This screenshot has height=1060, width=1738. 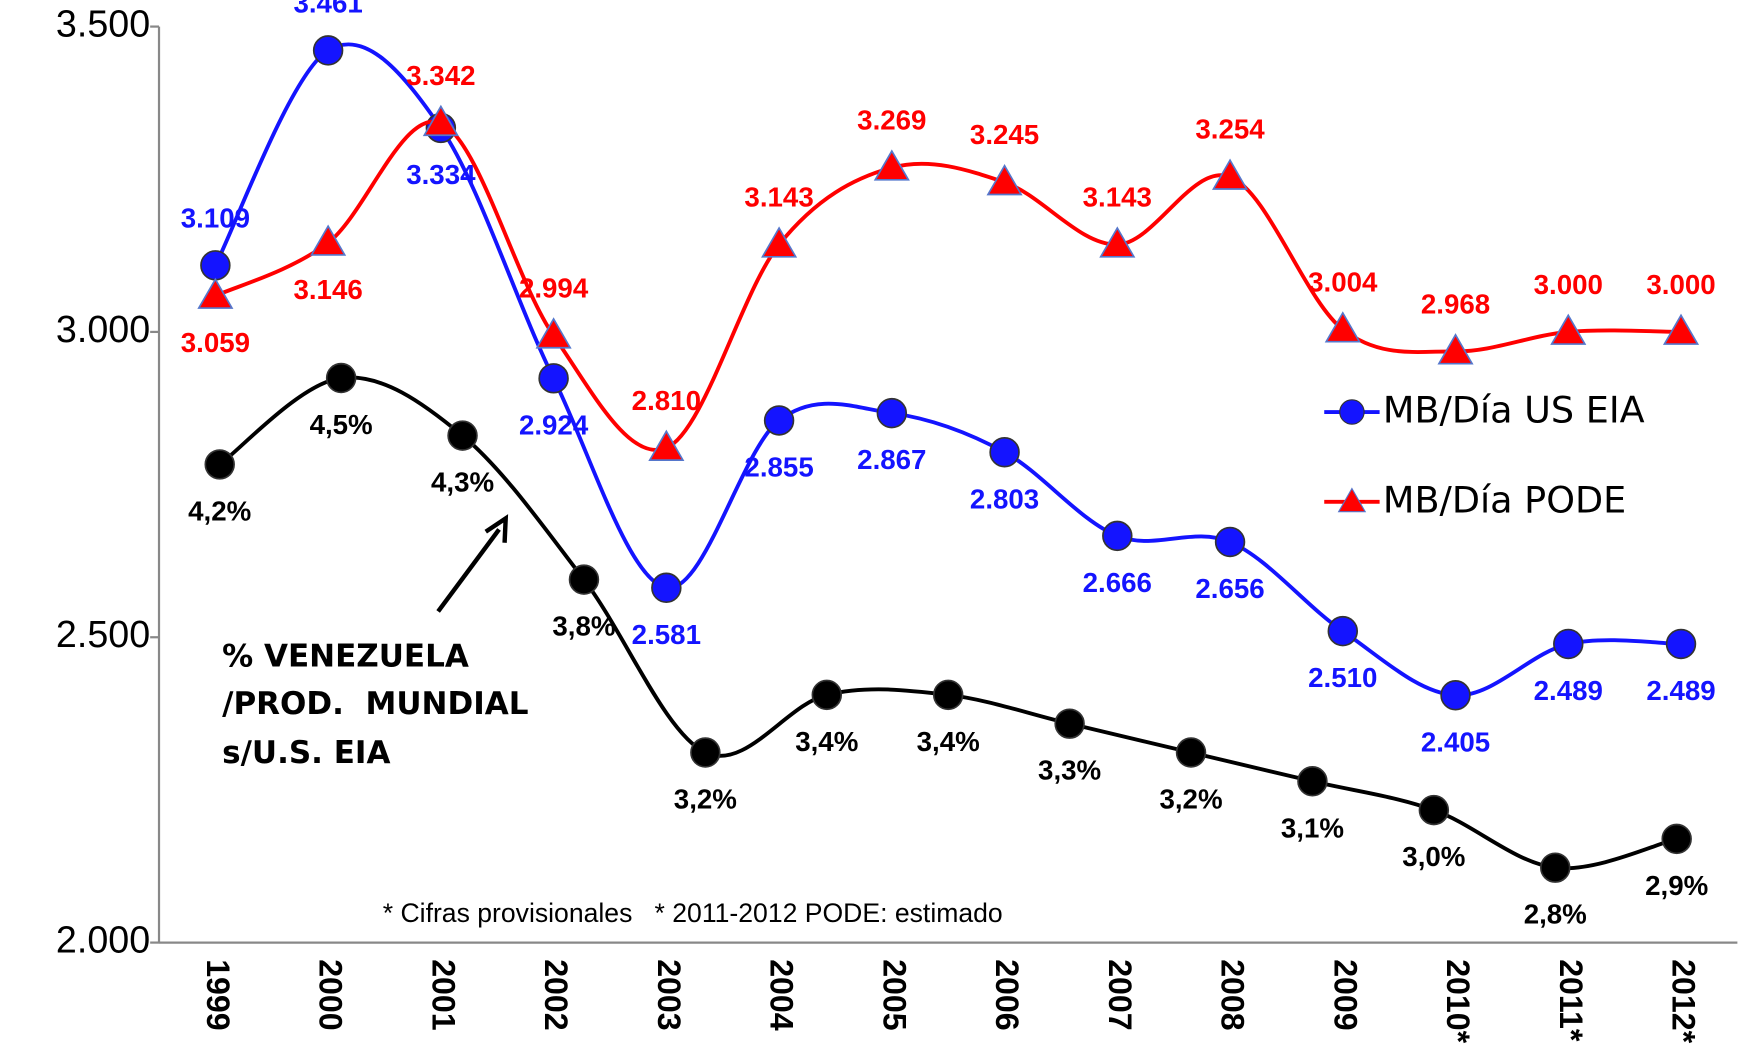 What do you see at coordinates (103, 634) in the screenshot?
I see `y-tick-label: 2.500` at bounding box center [103, 634].